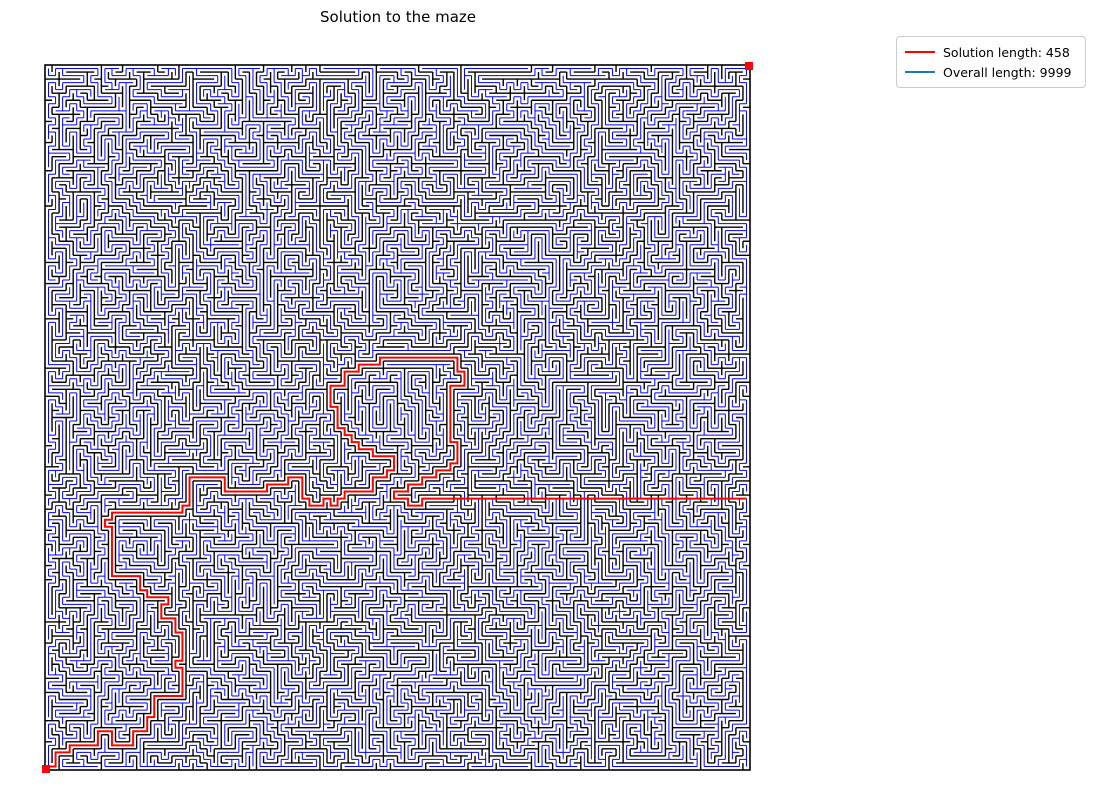 The width and height of the screenshot is (1098, 812). What do you see at coordinates (1006, 52) in the screenshot?
I see `legend-label-solution: Solution length: 458` at bounding box center [1006, 52].